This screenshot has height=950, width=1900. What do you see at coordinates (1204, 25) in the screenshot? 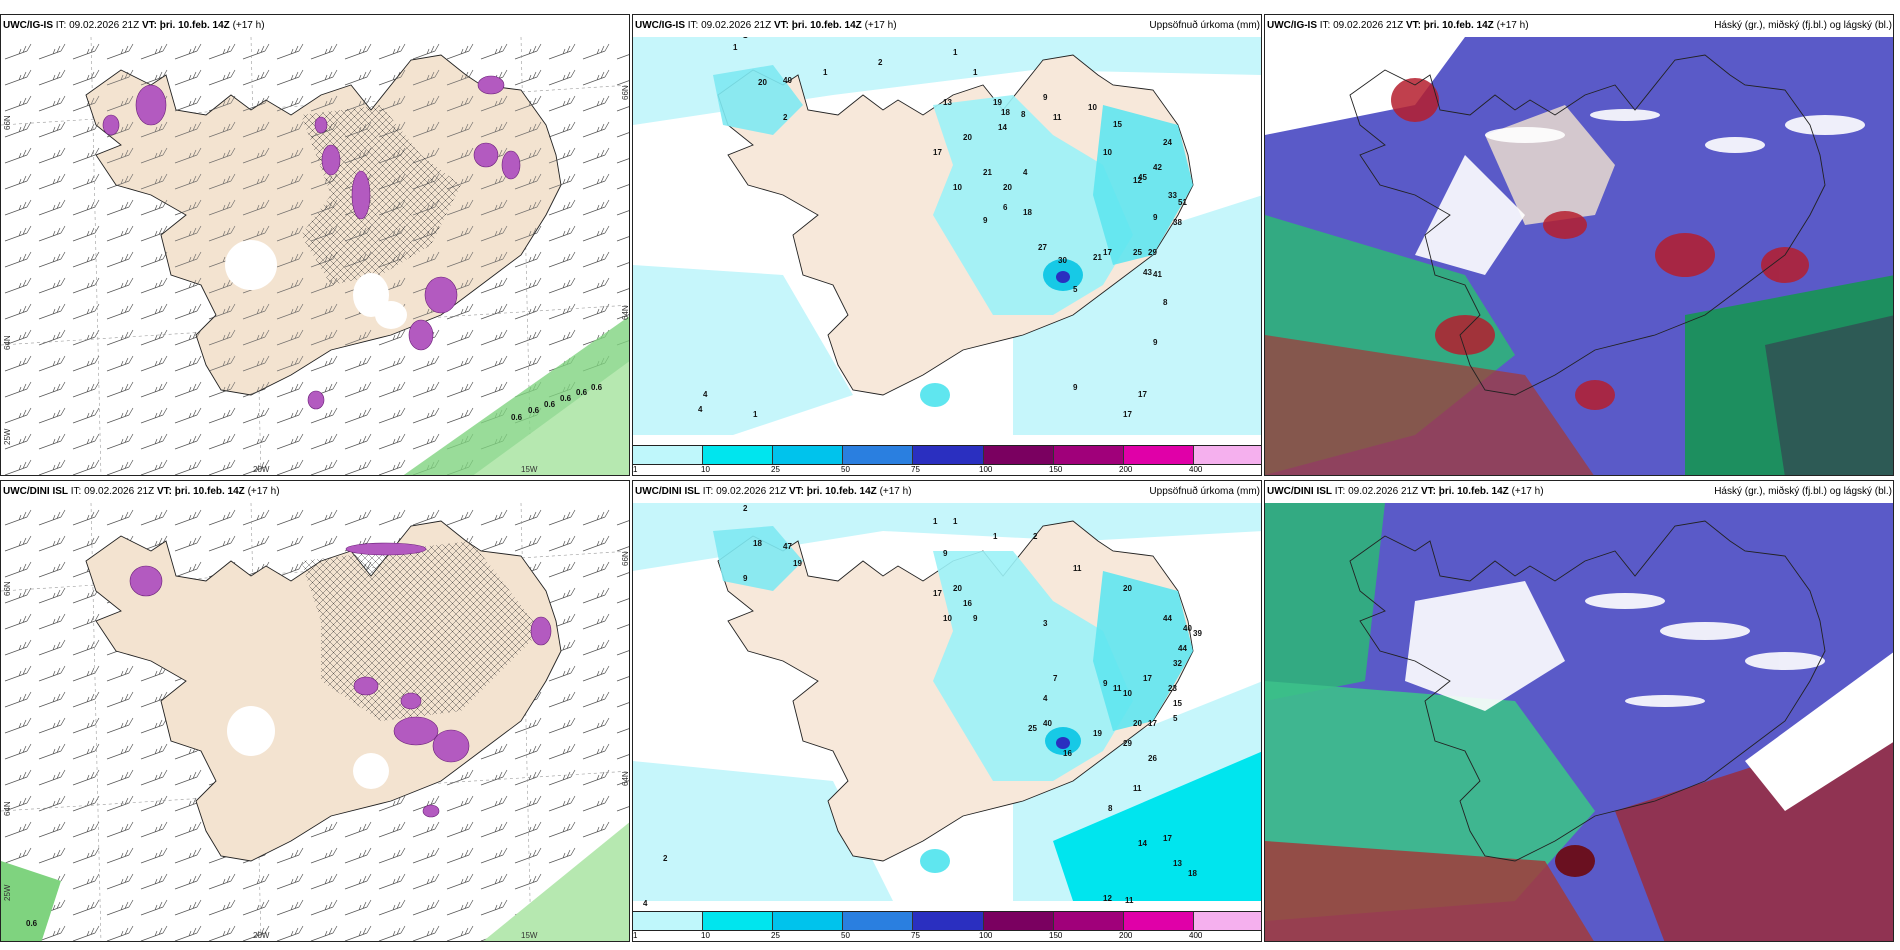
I see `panel-title: Uppsöfnuð úrkoma (mm)` at bounding box center [1204, 25].